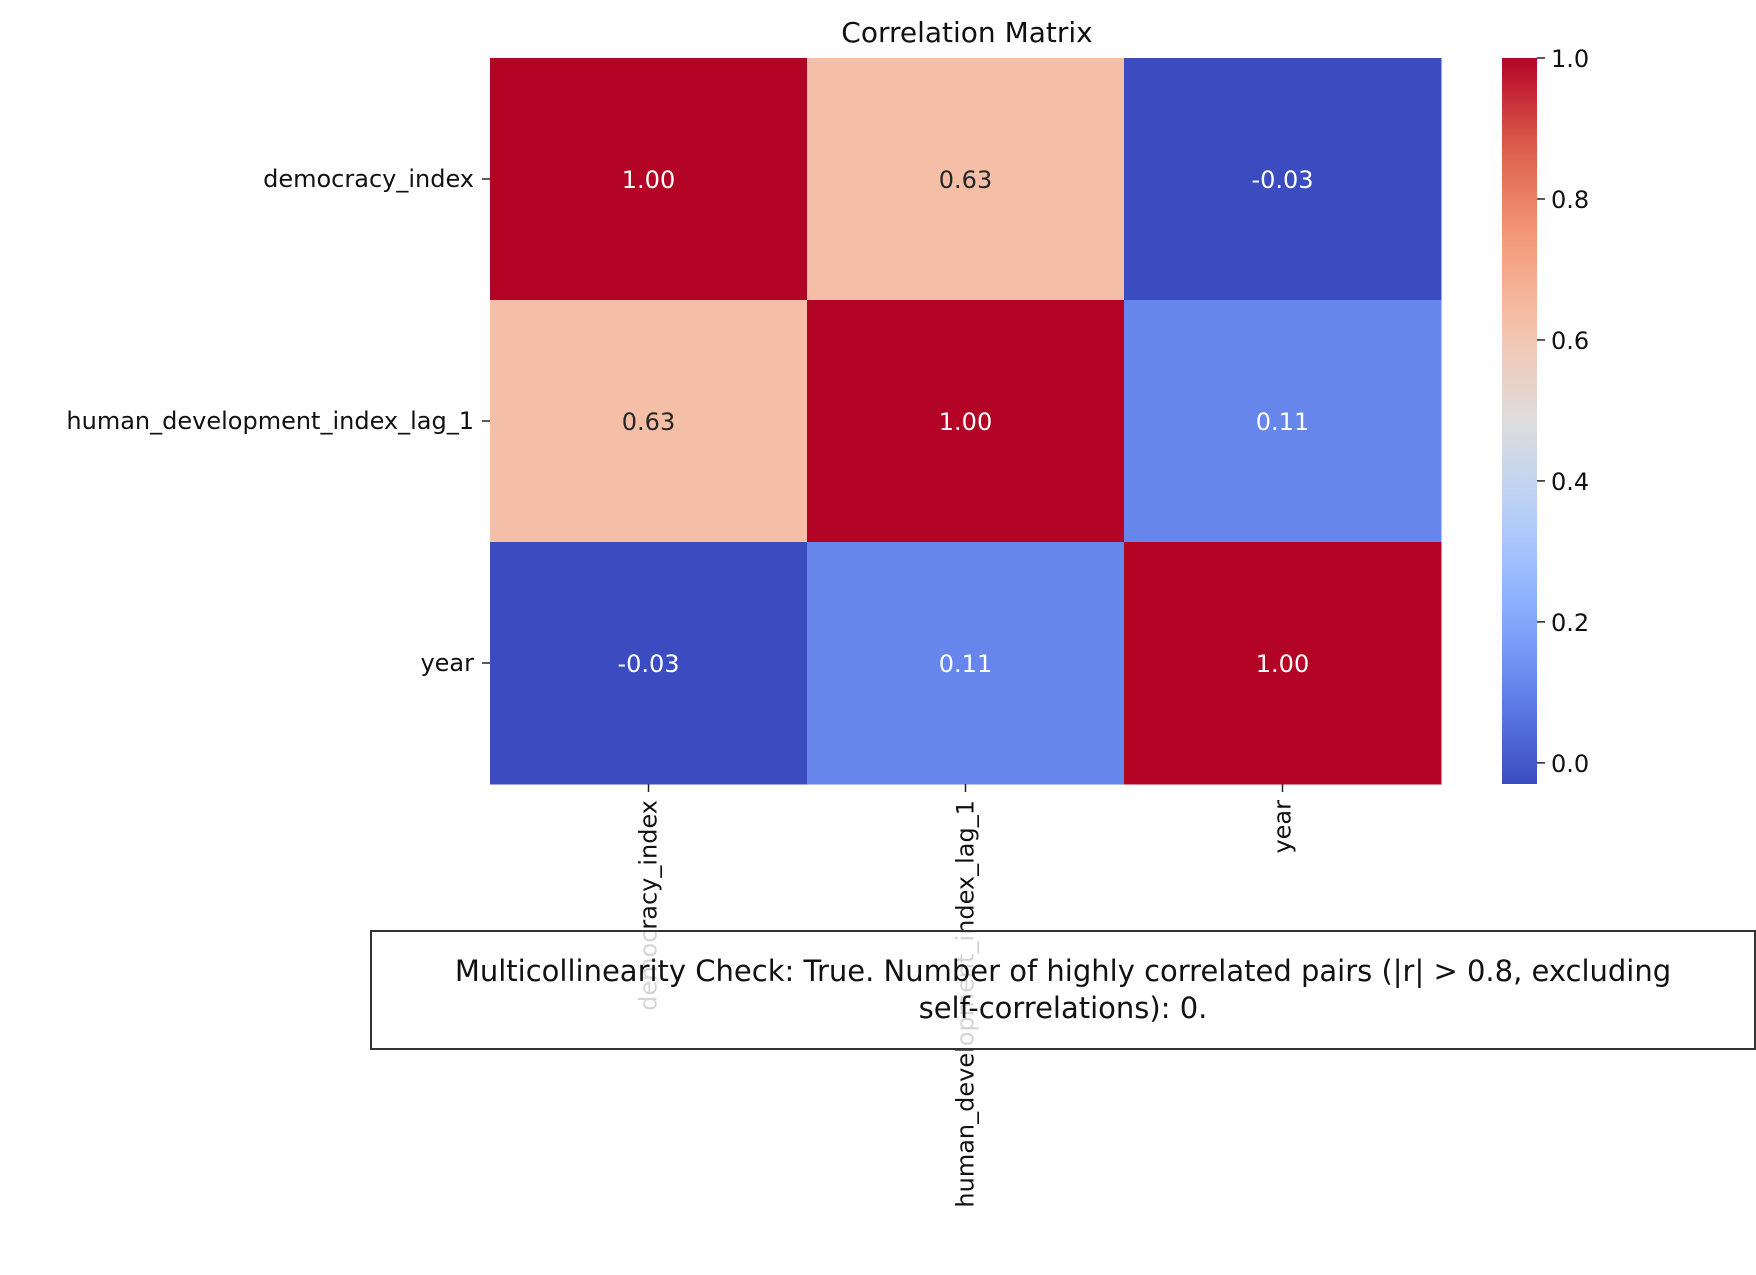  Describe the element at coordinates (1570, 341) in the screenshot. I see `colorbar-tick-label: 0.6` at that location.